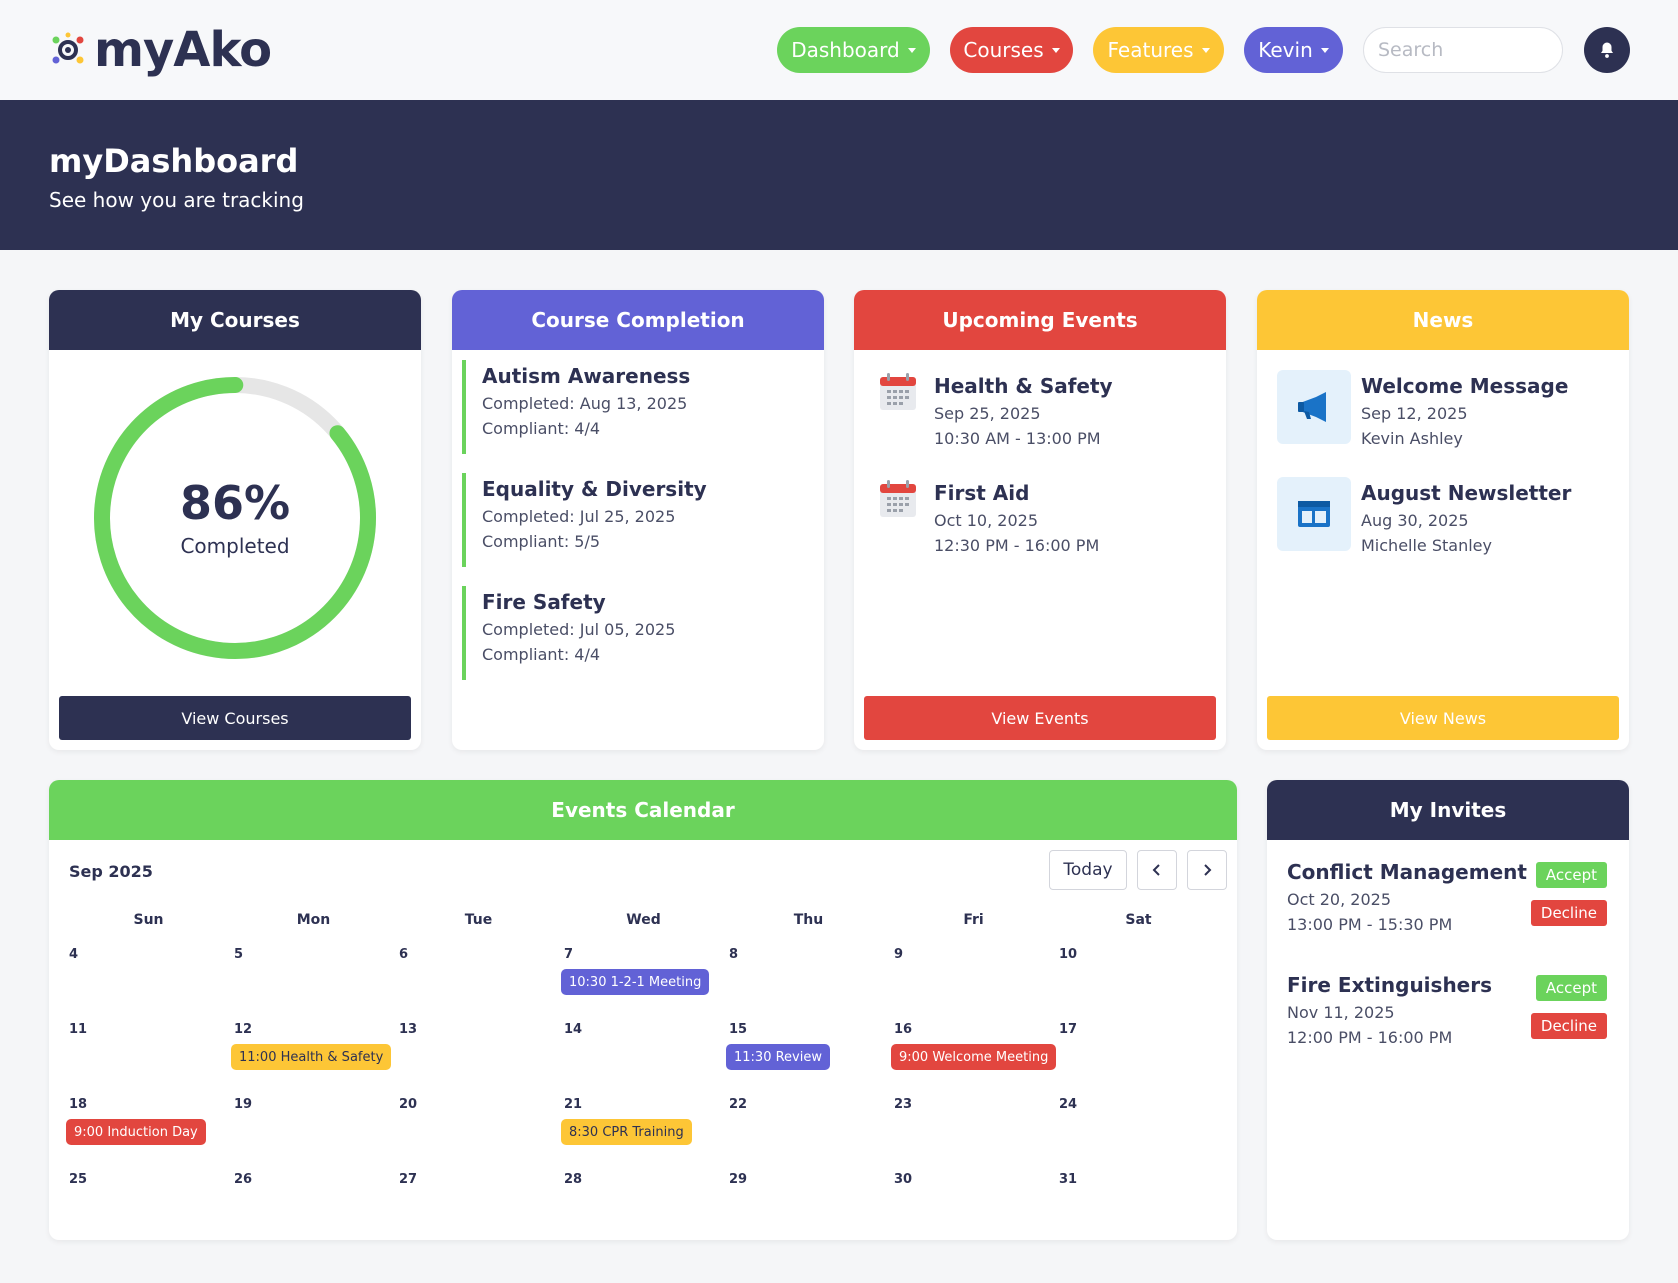 The image size is (1678, 1283). What do you see at coordinates (408, 1104) in the screenshot?
I see `calendar-date: 20` at bounding box center [408, 1104].